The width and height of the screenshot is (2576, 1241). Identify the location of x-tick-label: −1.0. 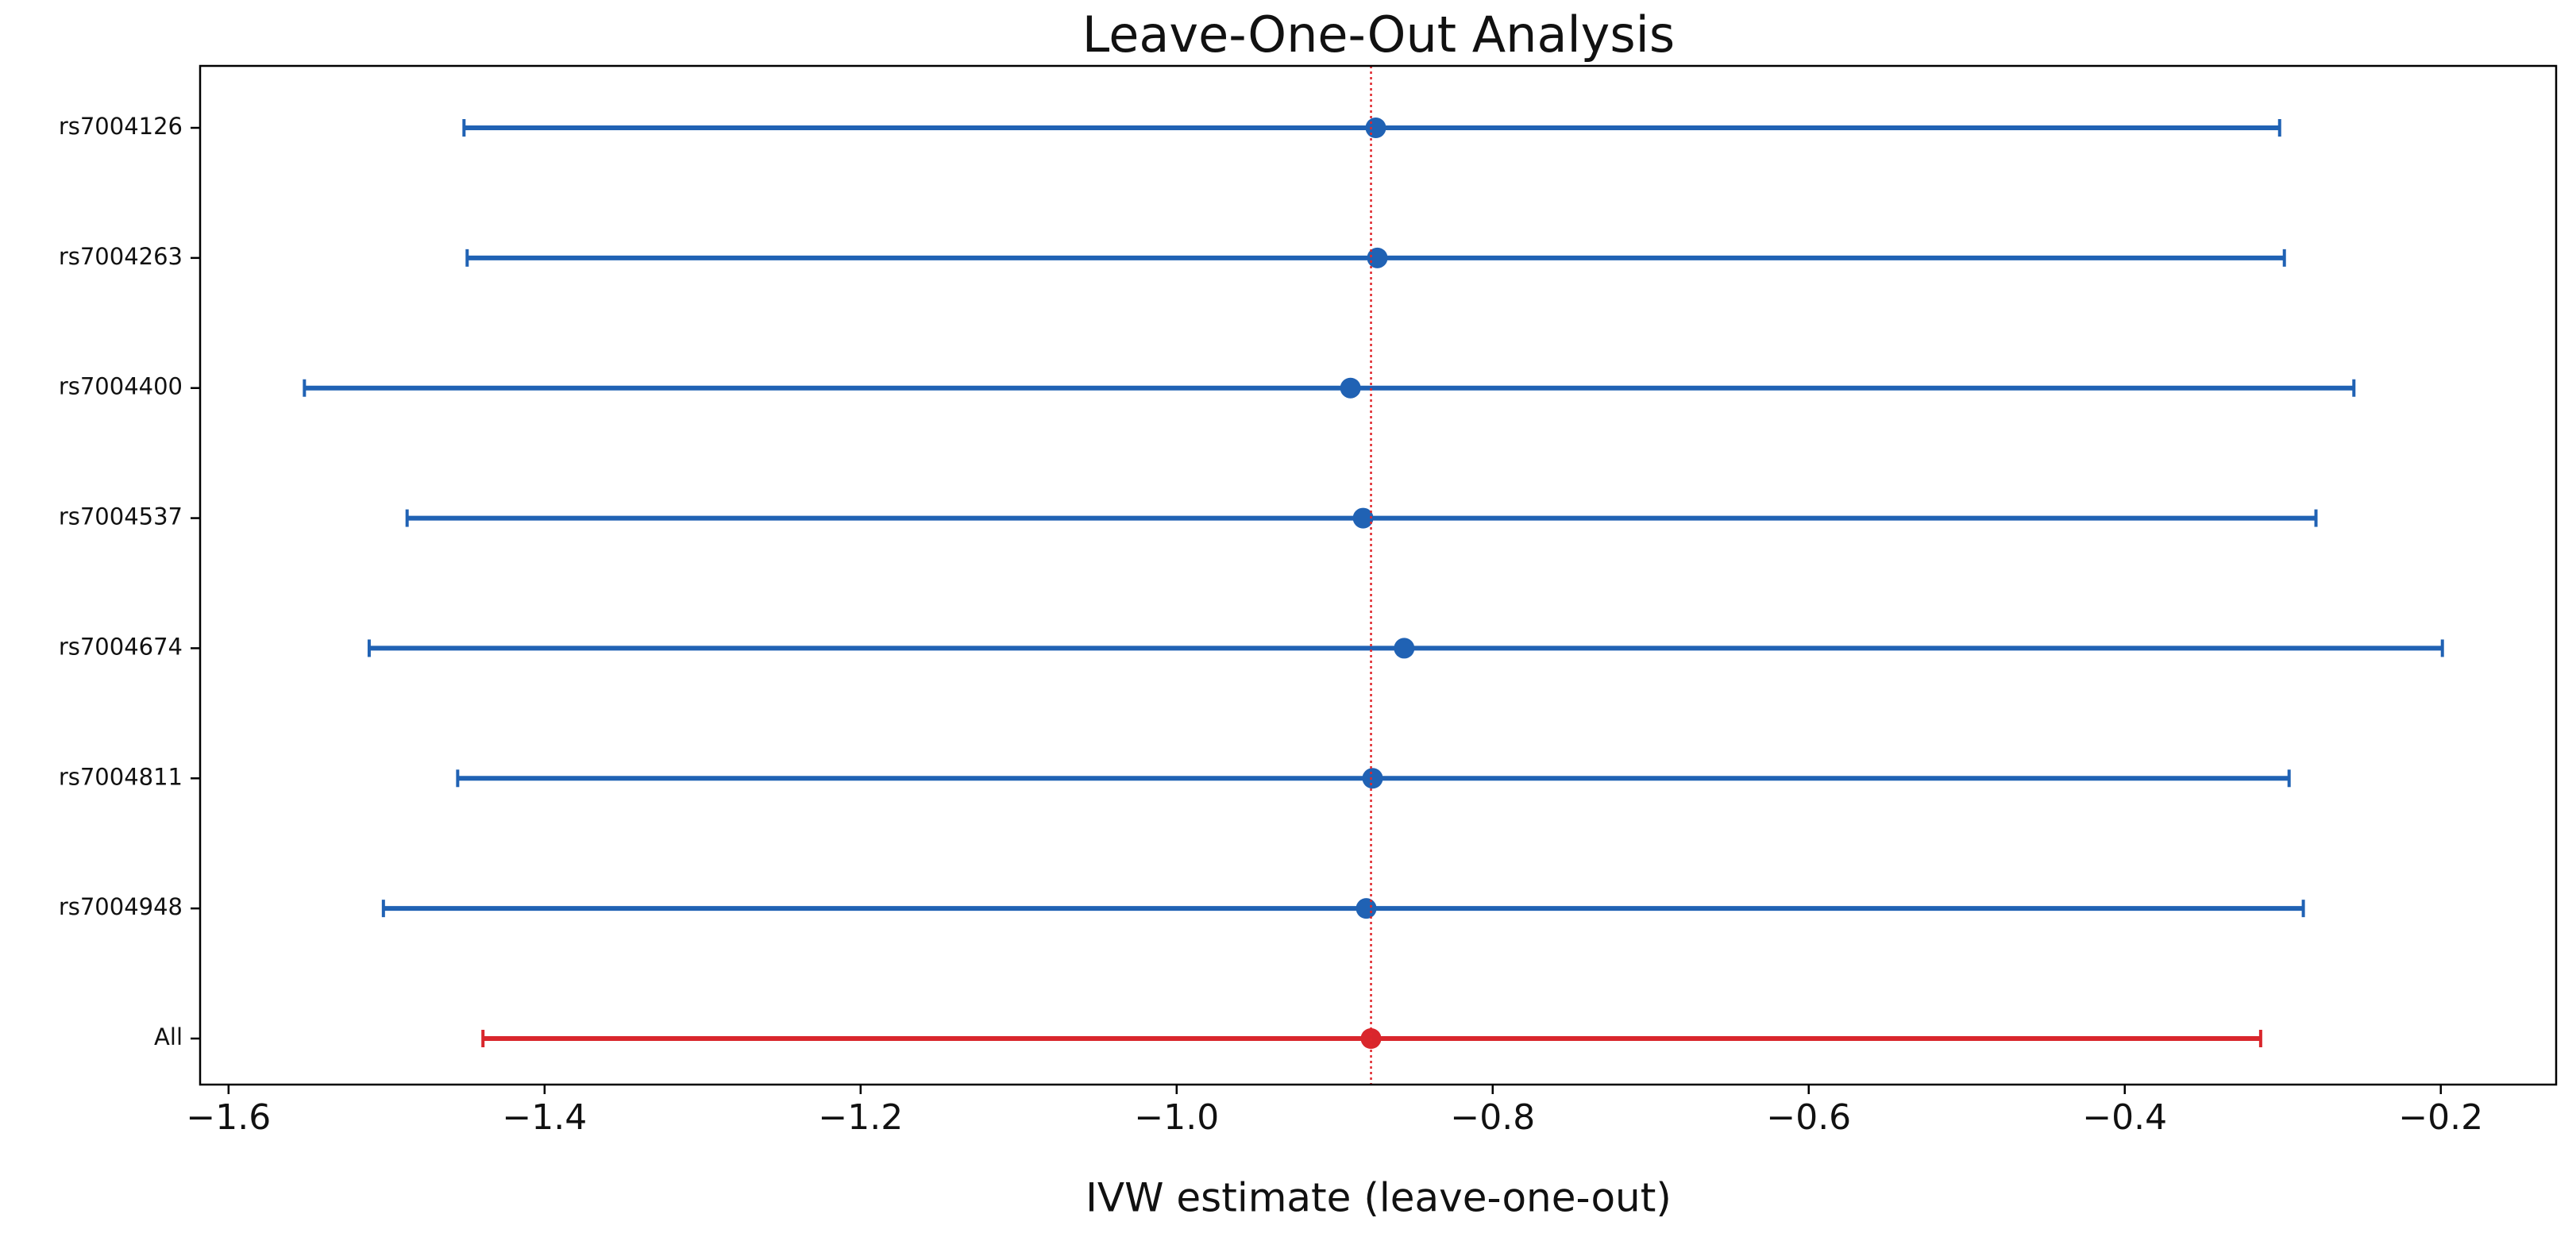
(1176, 1117).